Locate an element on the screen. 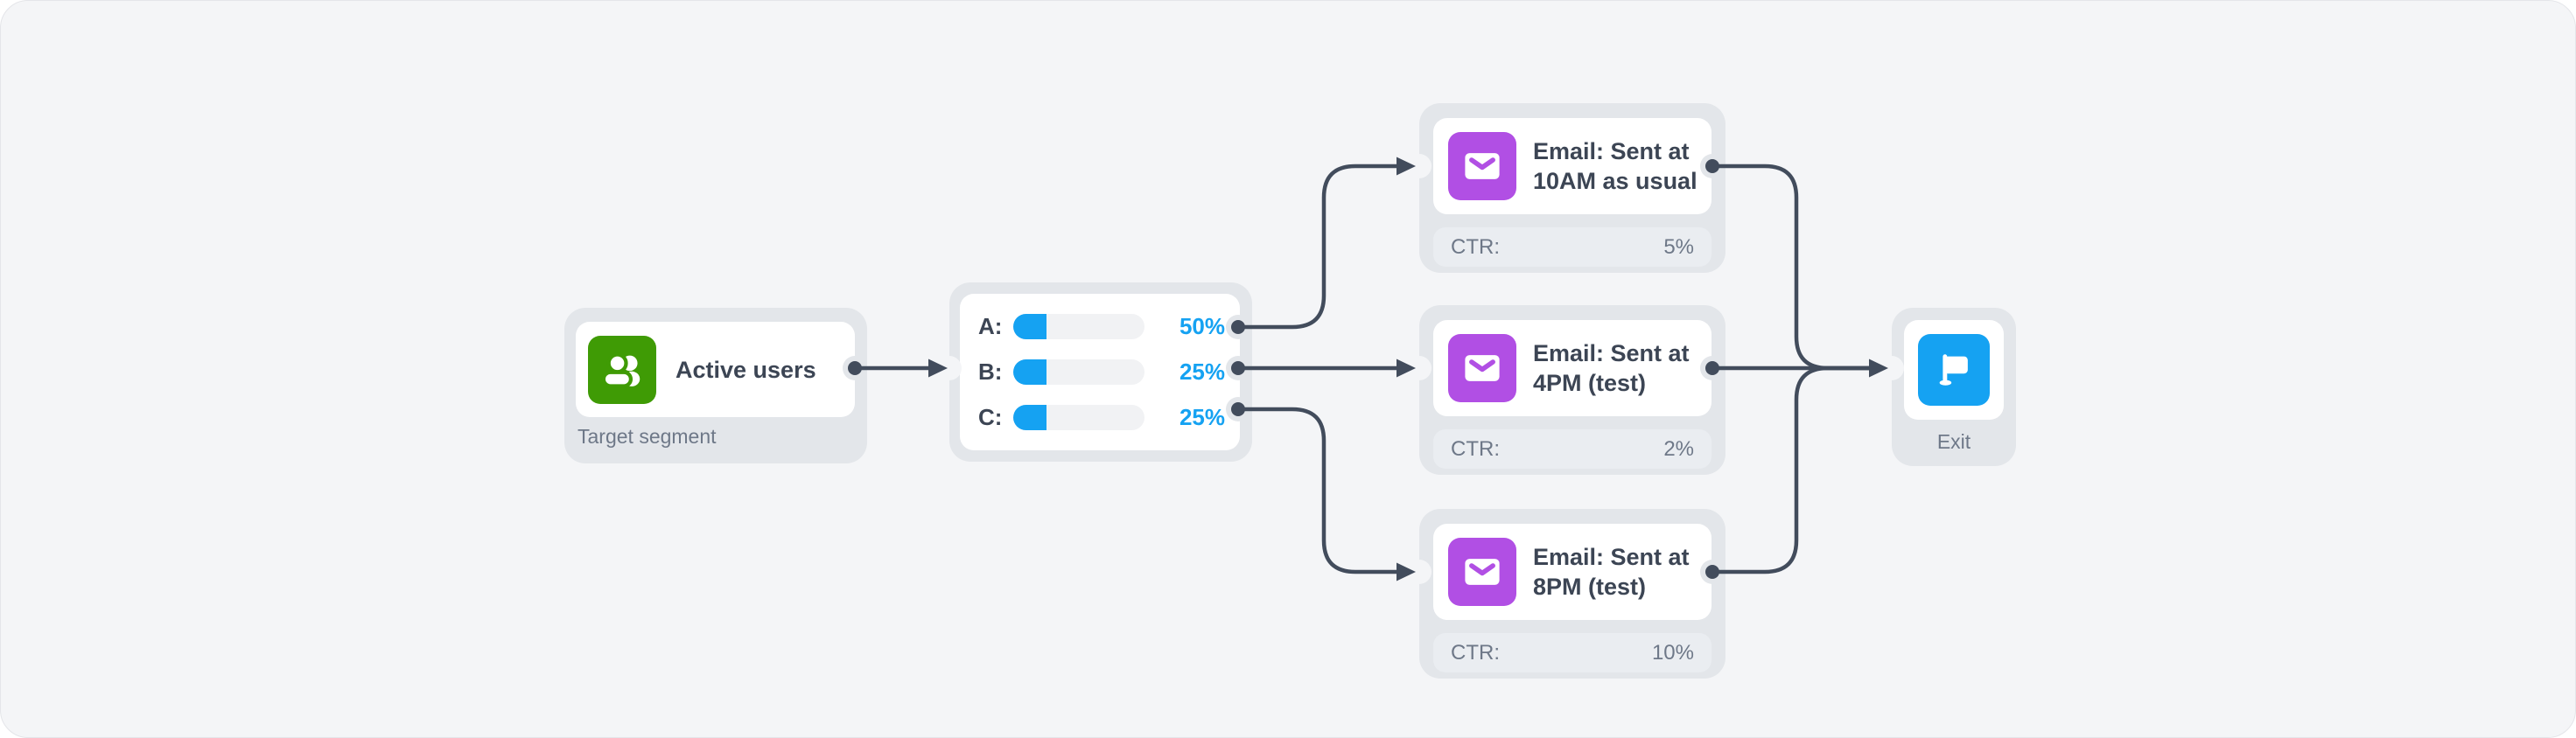  split-b-output-port is located at coordinates (1238, 368).